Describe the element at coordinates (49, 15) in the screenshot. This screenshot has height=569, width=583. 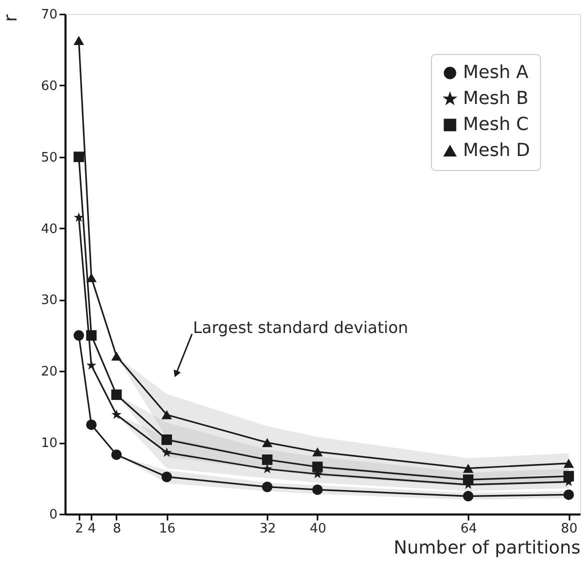
I see `y-tick-label: 70` at that location.